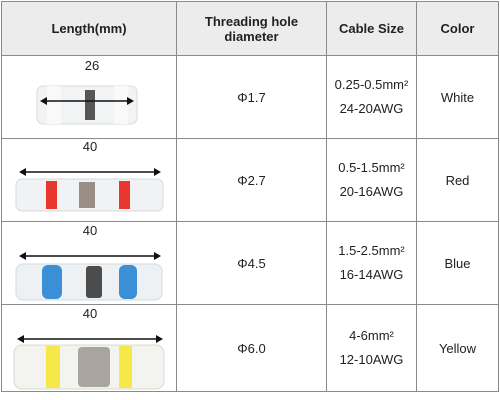 This screenshot has height=400, width=500. What do you see at coordinates (371, 274) in the screenshot?
I see `cable-awg: 16-14AWG` at bounding box center [371, 274].